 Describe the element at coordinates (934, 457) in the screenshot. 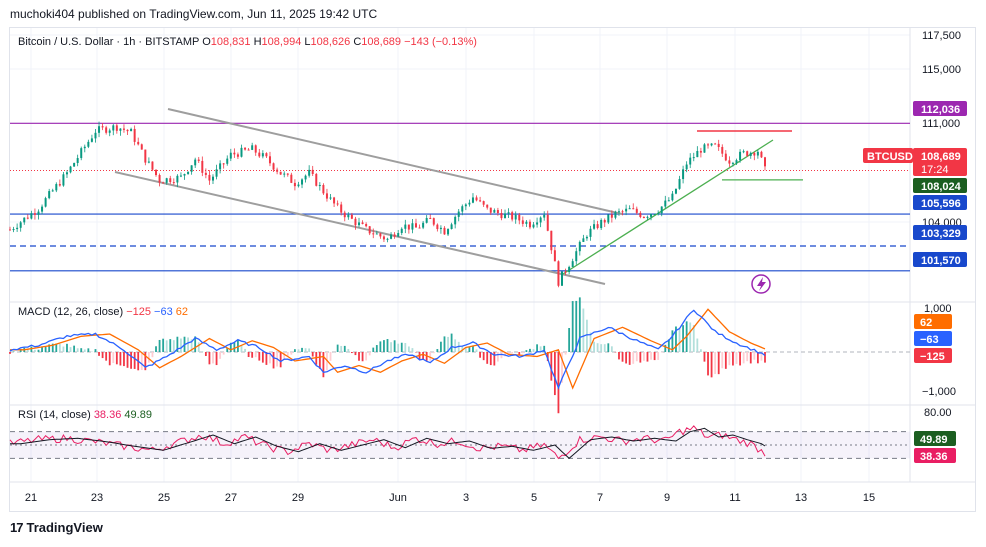

I see `rsi-value-tag-label: 38.36` at that location.